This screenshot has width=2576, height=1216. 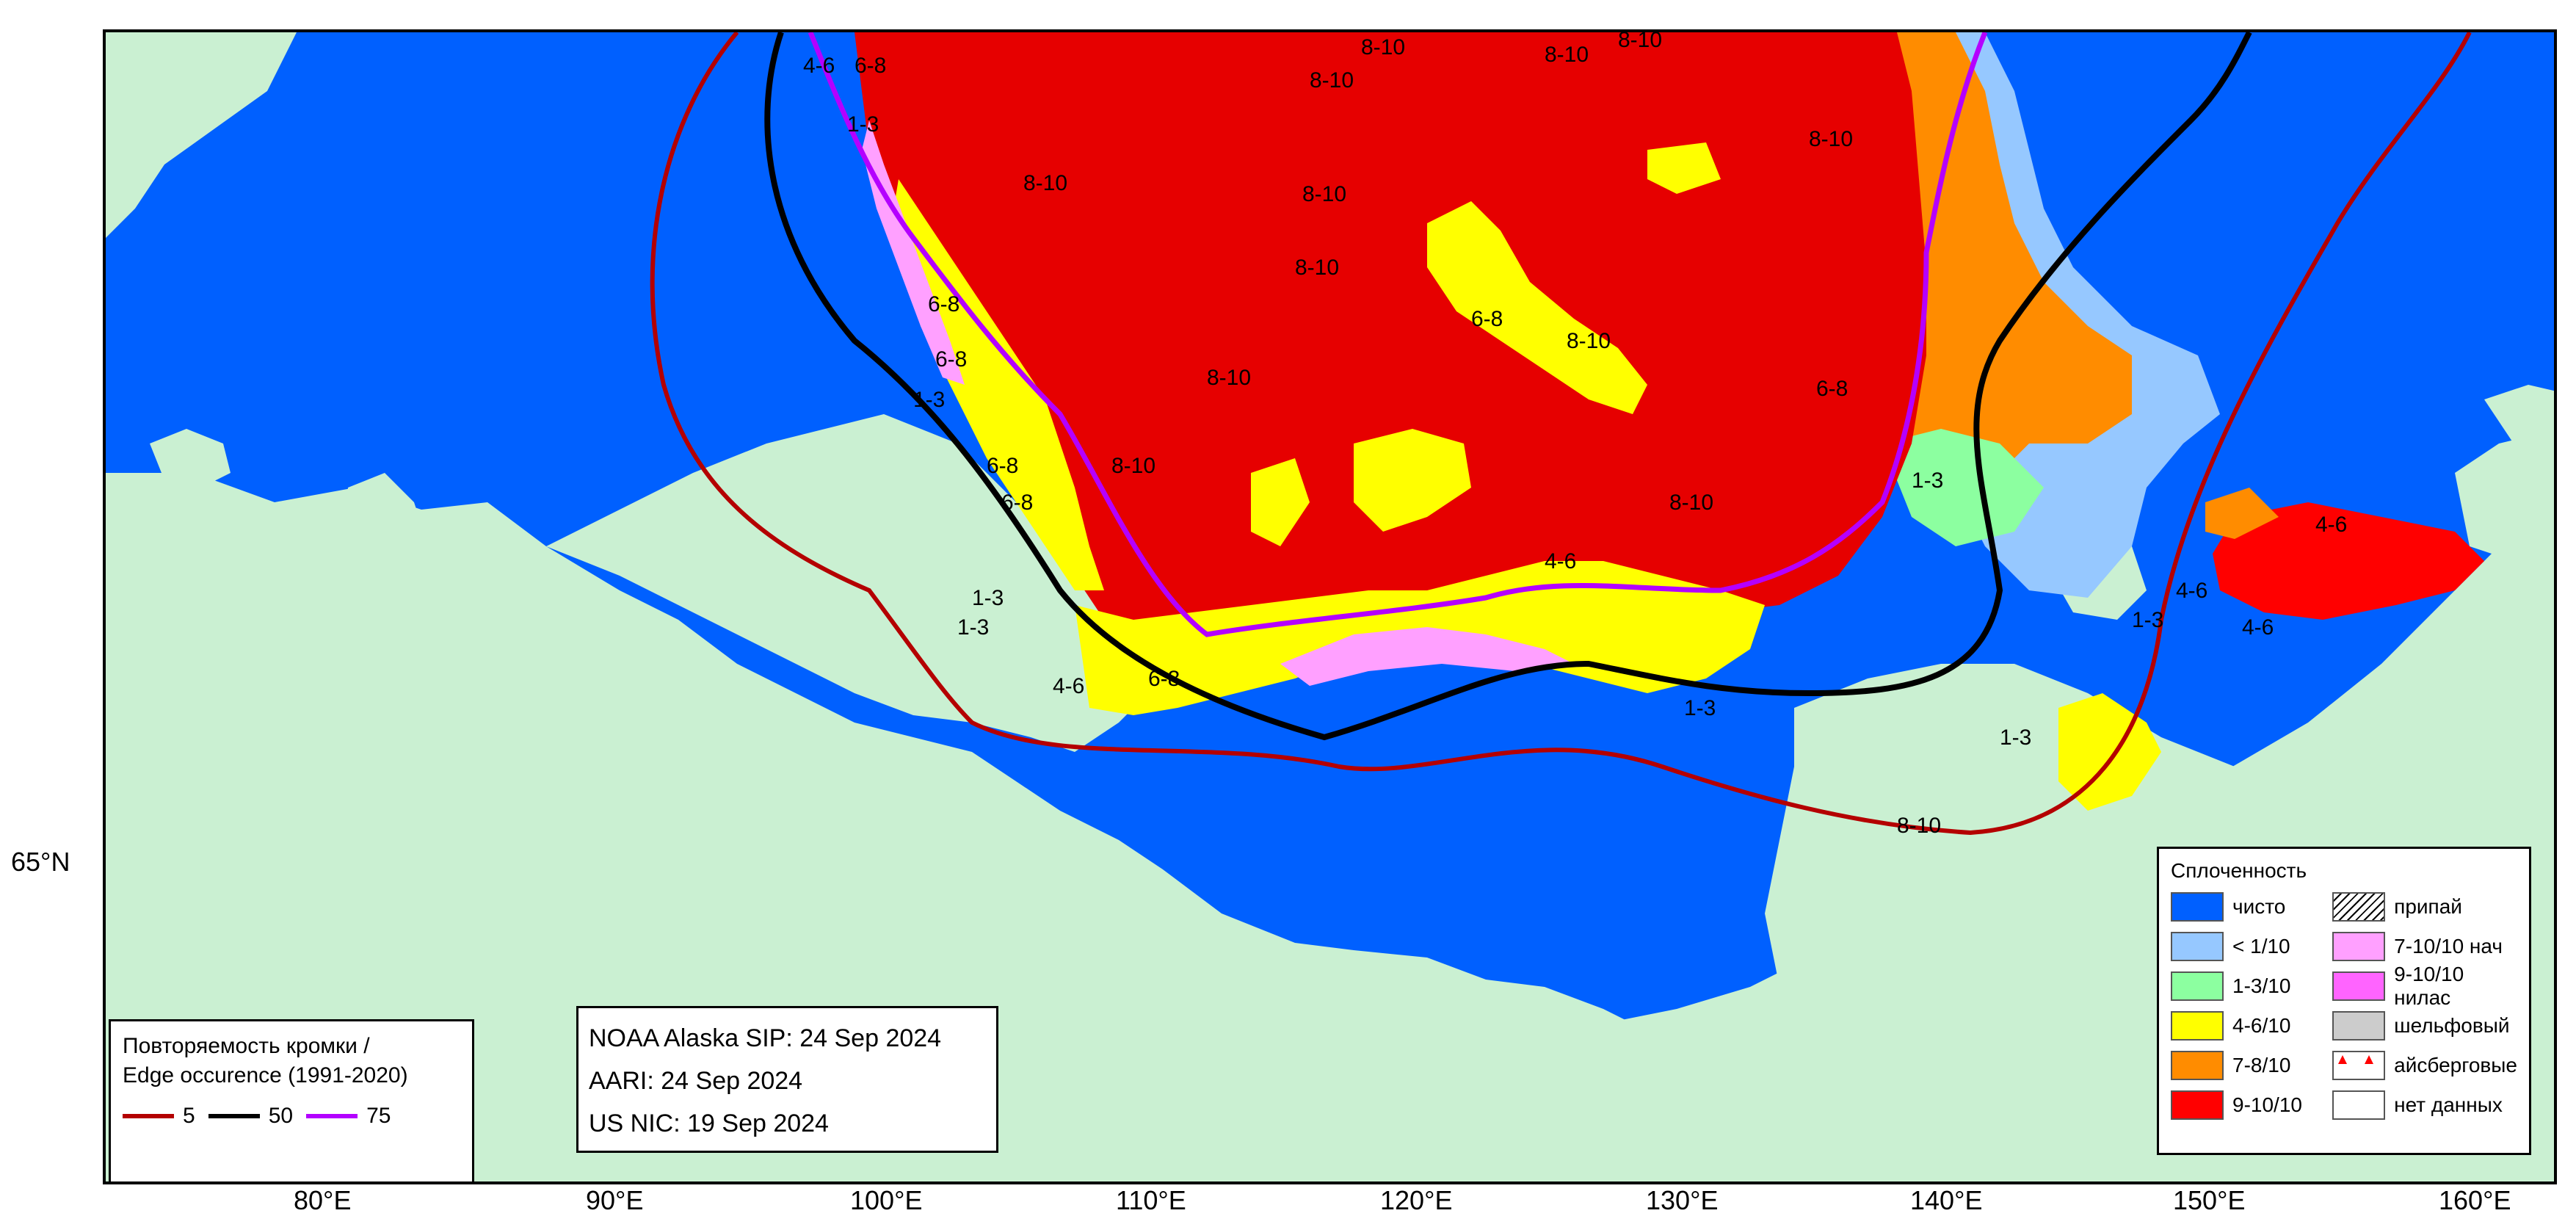 What do you see at coordinates (2452, 1026) in the screenshot?
I see `shelf-label: шельфовый` at bounding box center [2452, 1026].